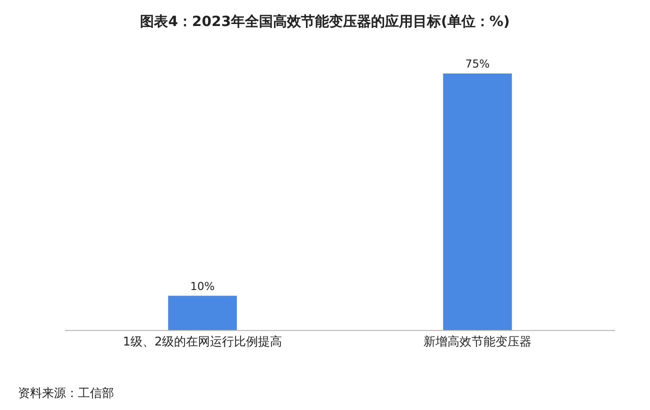 The image size is (650, 410). I want to click on data-label: 75%, so click(477, 64).